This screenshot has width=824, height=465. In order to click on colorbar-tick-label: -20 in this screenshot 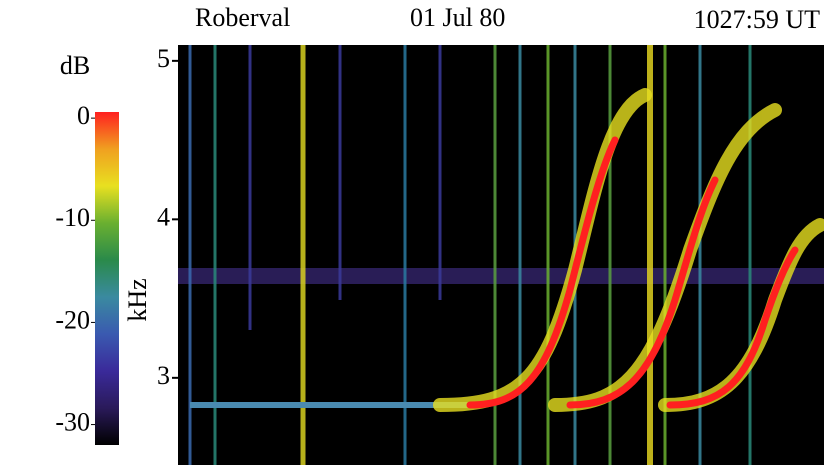, I will do `click(72, 319)`.